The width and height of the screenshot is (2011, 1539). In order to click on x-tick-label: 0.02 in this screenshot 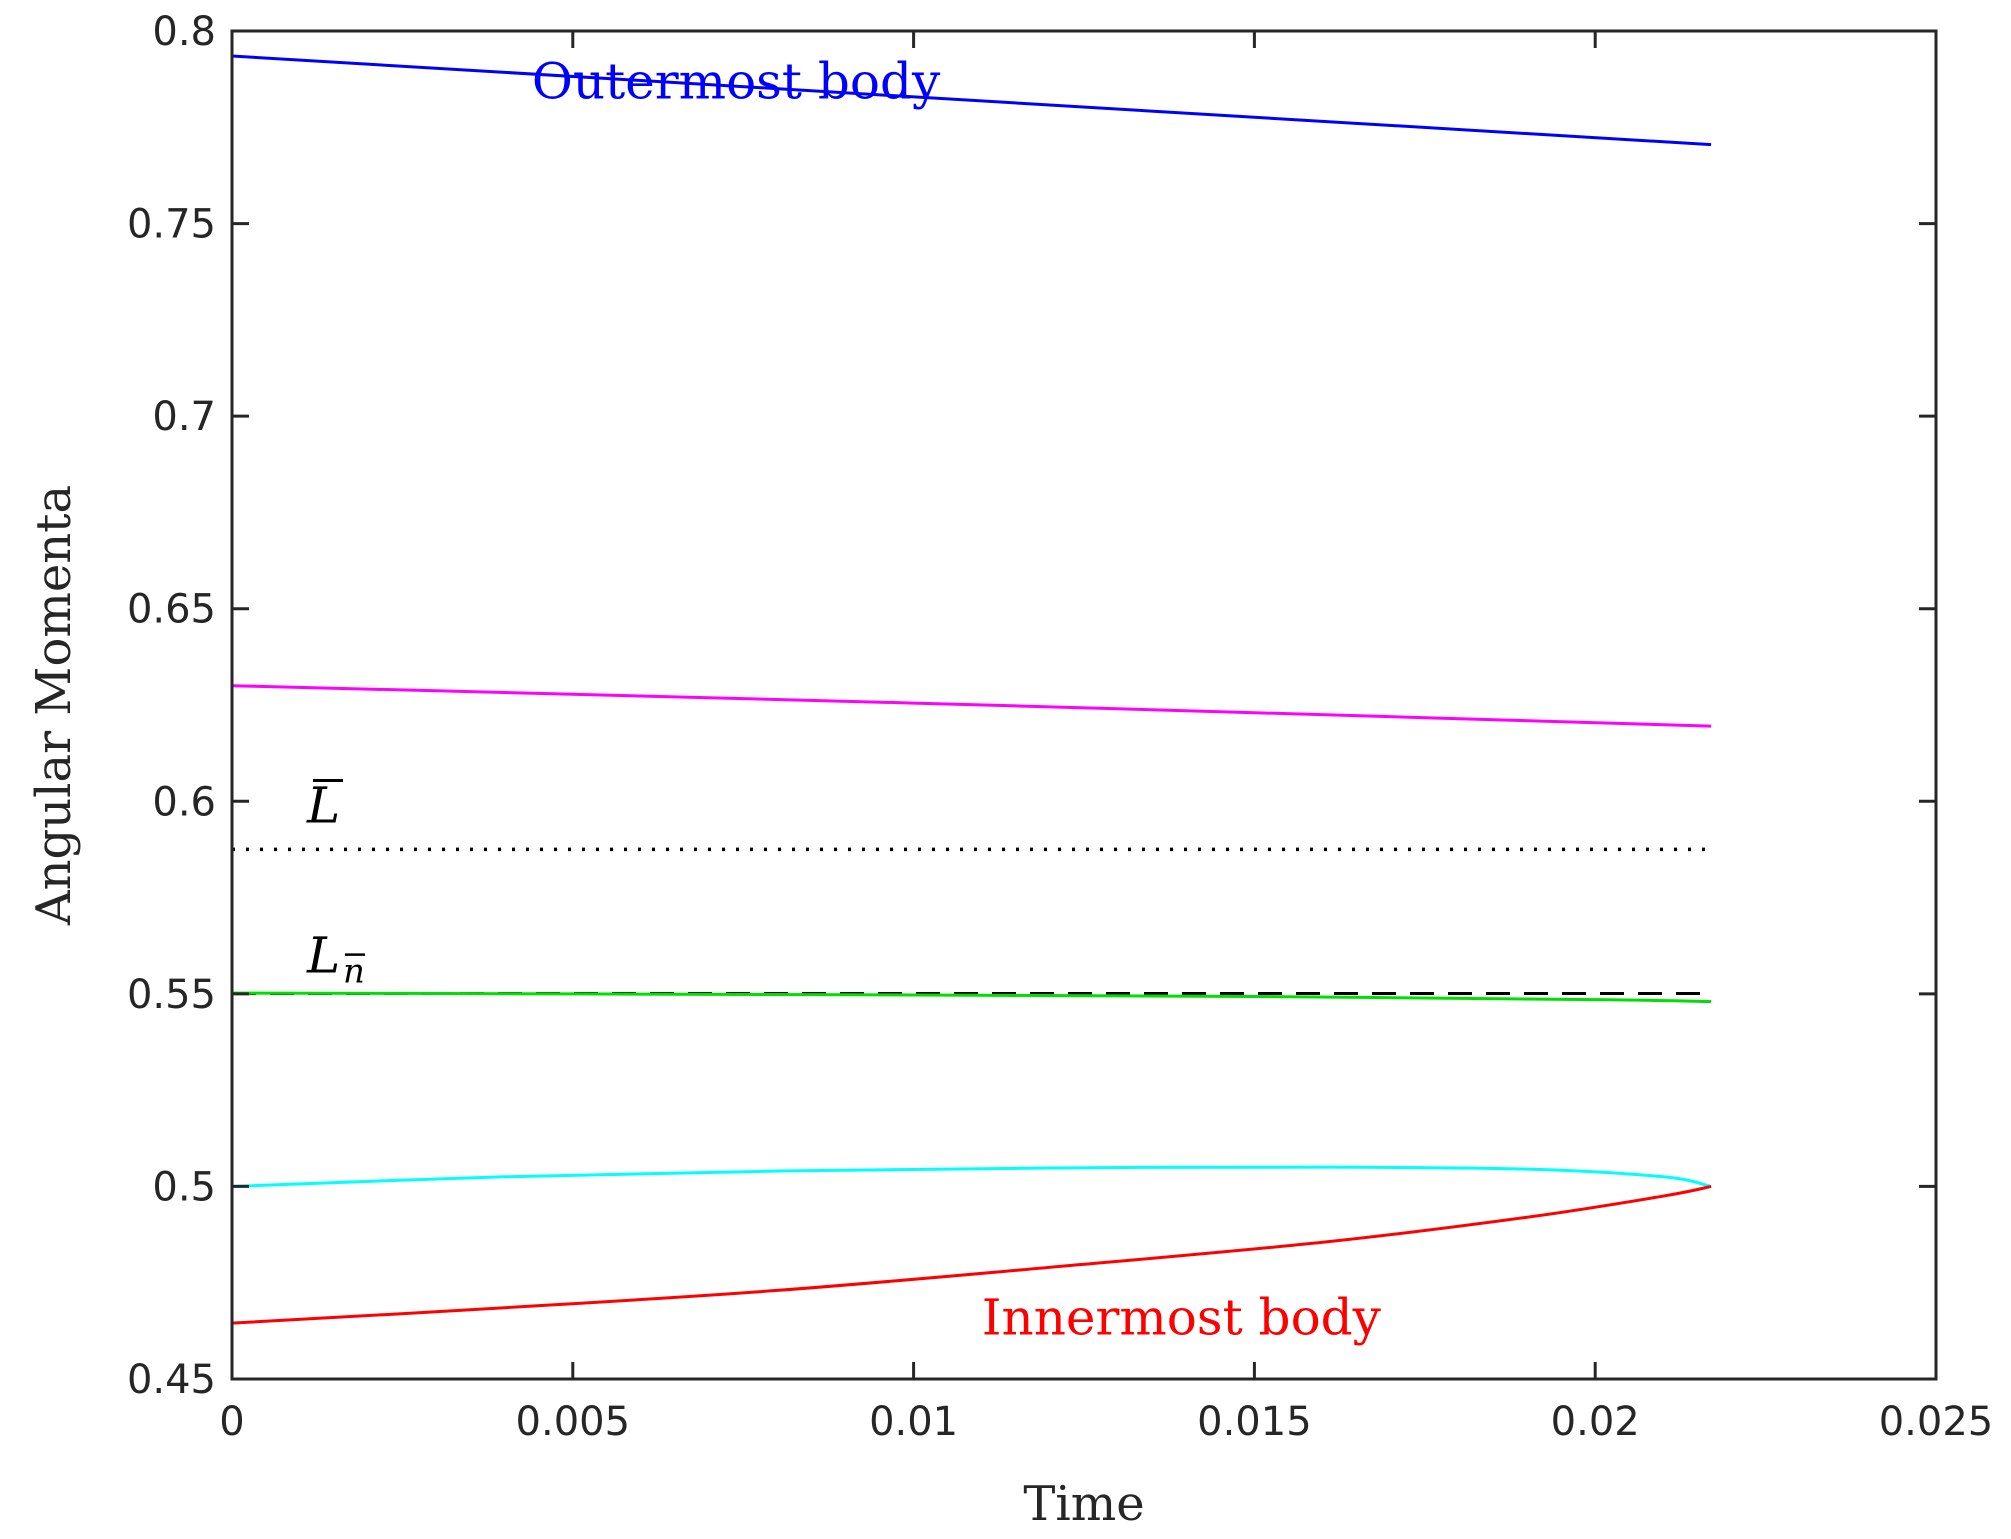, I will do `click(1595, 1422)`.